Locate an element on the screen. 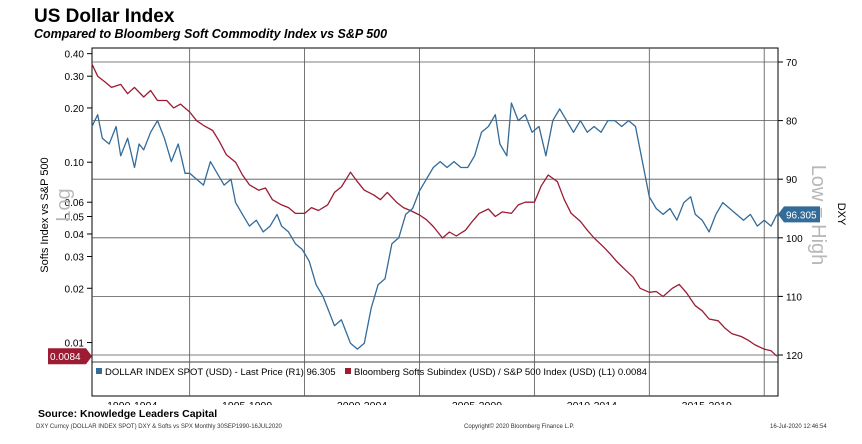 Image resolution: width=862 pixels, height=444 pixels. softs-last-value-tag is located at coordinates (70, 356).